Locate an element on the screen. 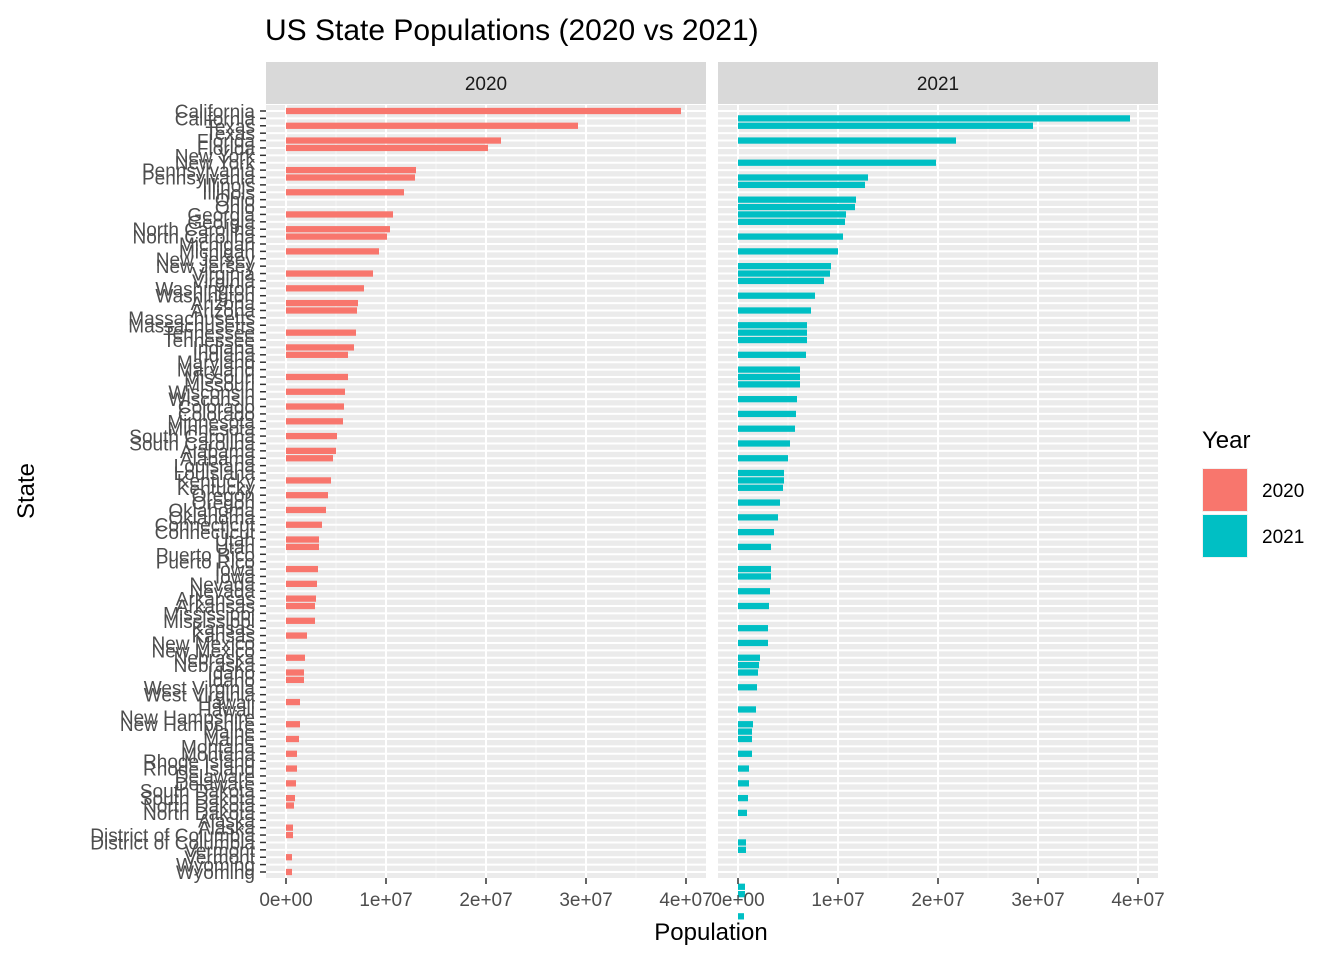 The width and height of the screenshot is (1344, 960). y-tick-label: Montana is located at coordinates (218, 747).